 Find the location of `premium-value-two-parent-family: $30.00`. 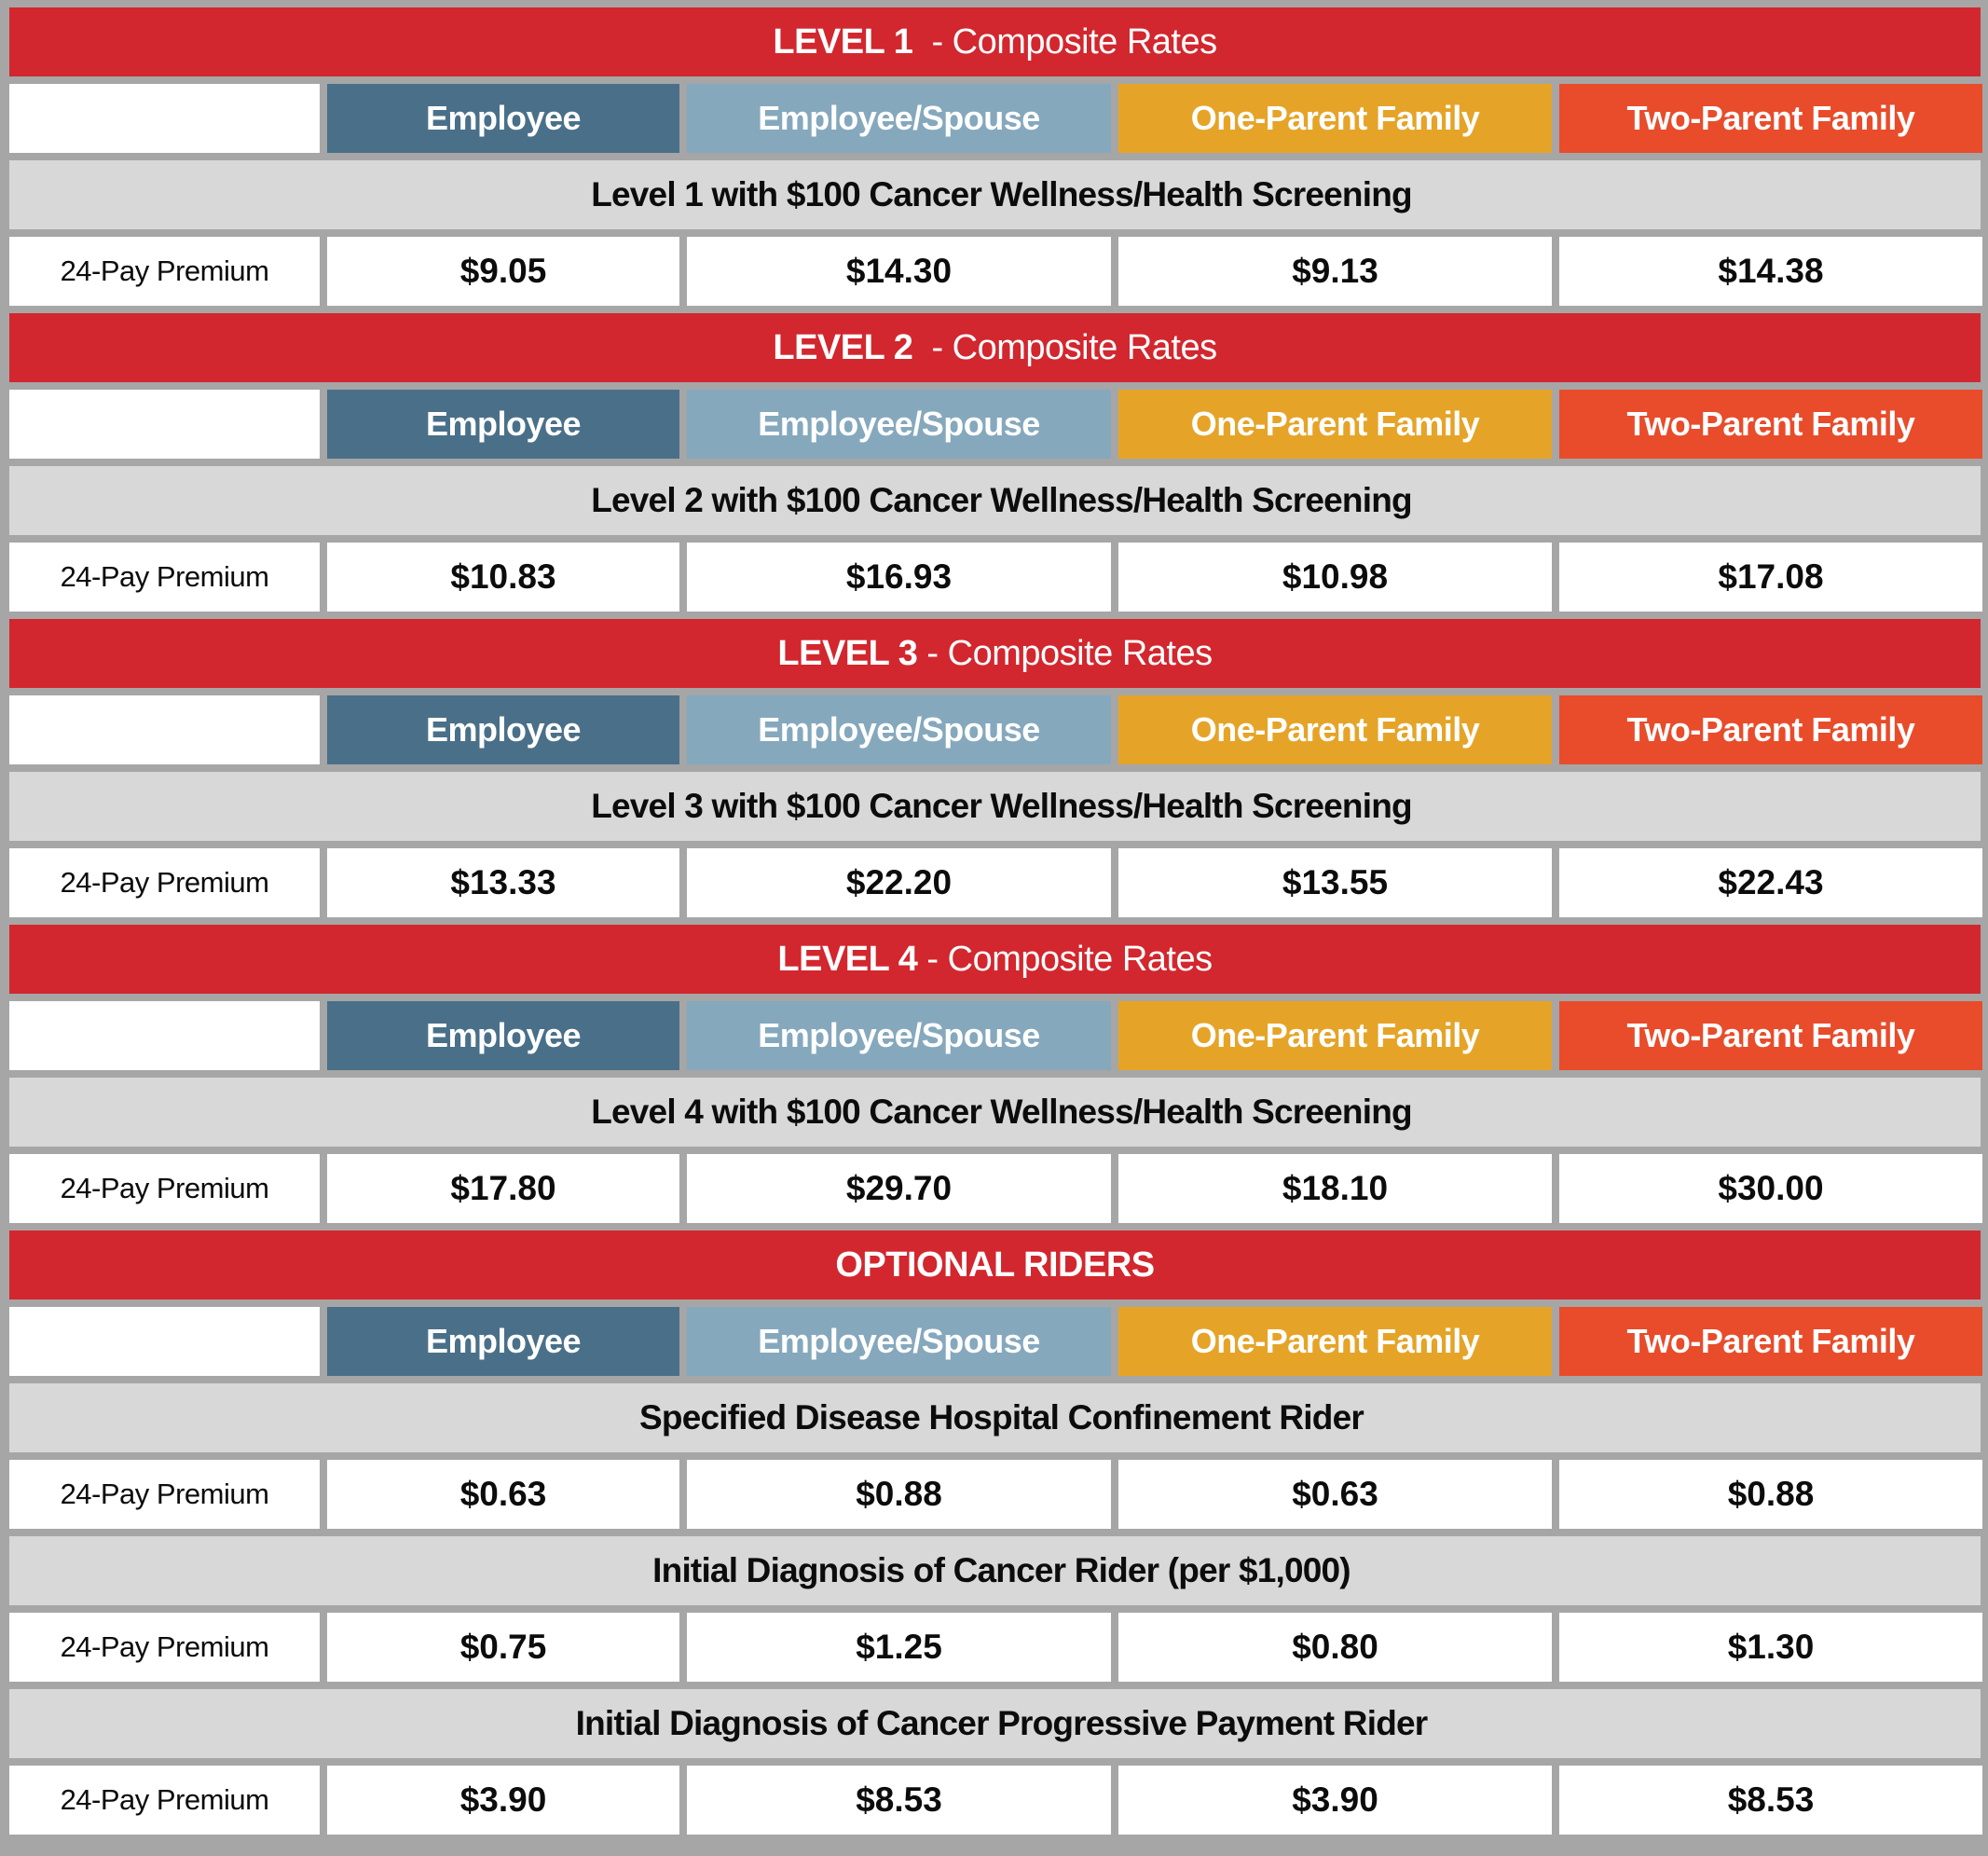

premium-value-two-parent-family: $30.00 is located at coordinates (1770, 1189).